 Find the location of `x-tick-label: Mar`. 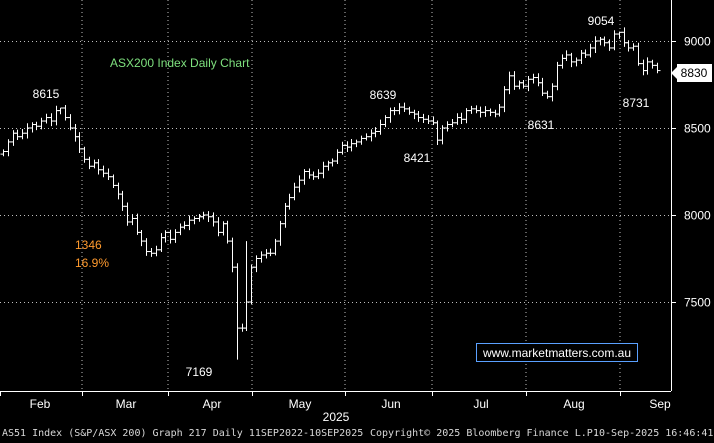

x-tick-label: Mar is located at coordinates (126, 404).